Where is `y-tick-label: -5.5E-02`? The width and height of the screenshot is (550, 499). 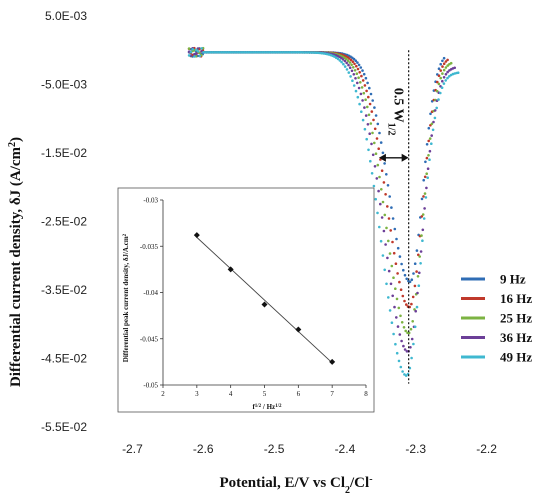
y-tick-label: -5.5E-02 is located at coordinates (64, 427).